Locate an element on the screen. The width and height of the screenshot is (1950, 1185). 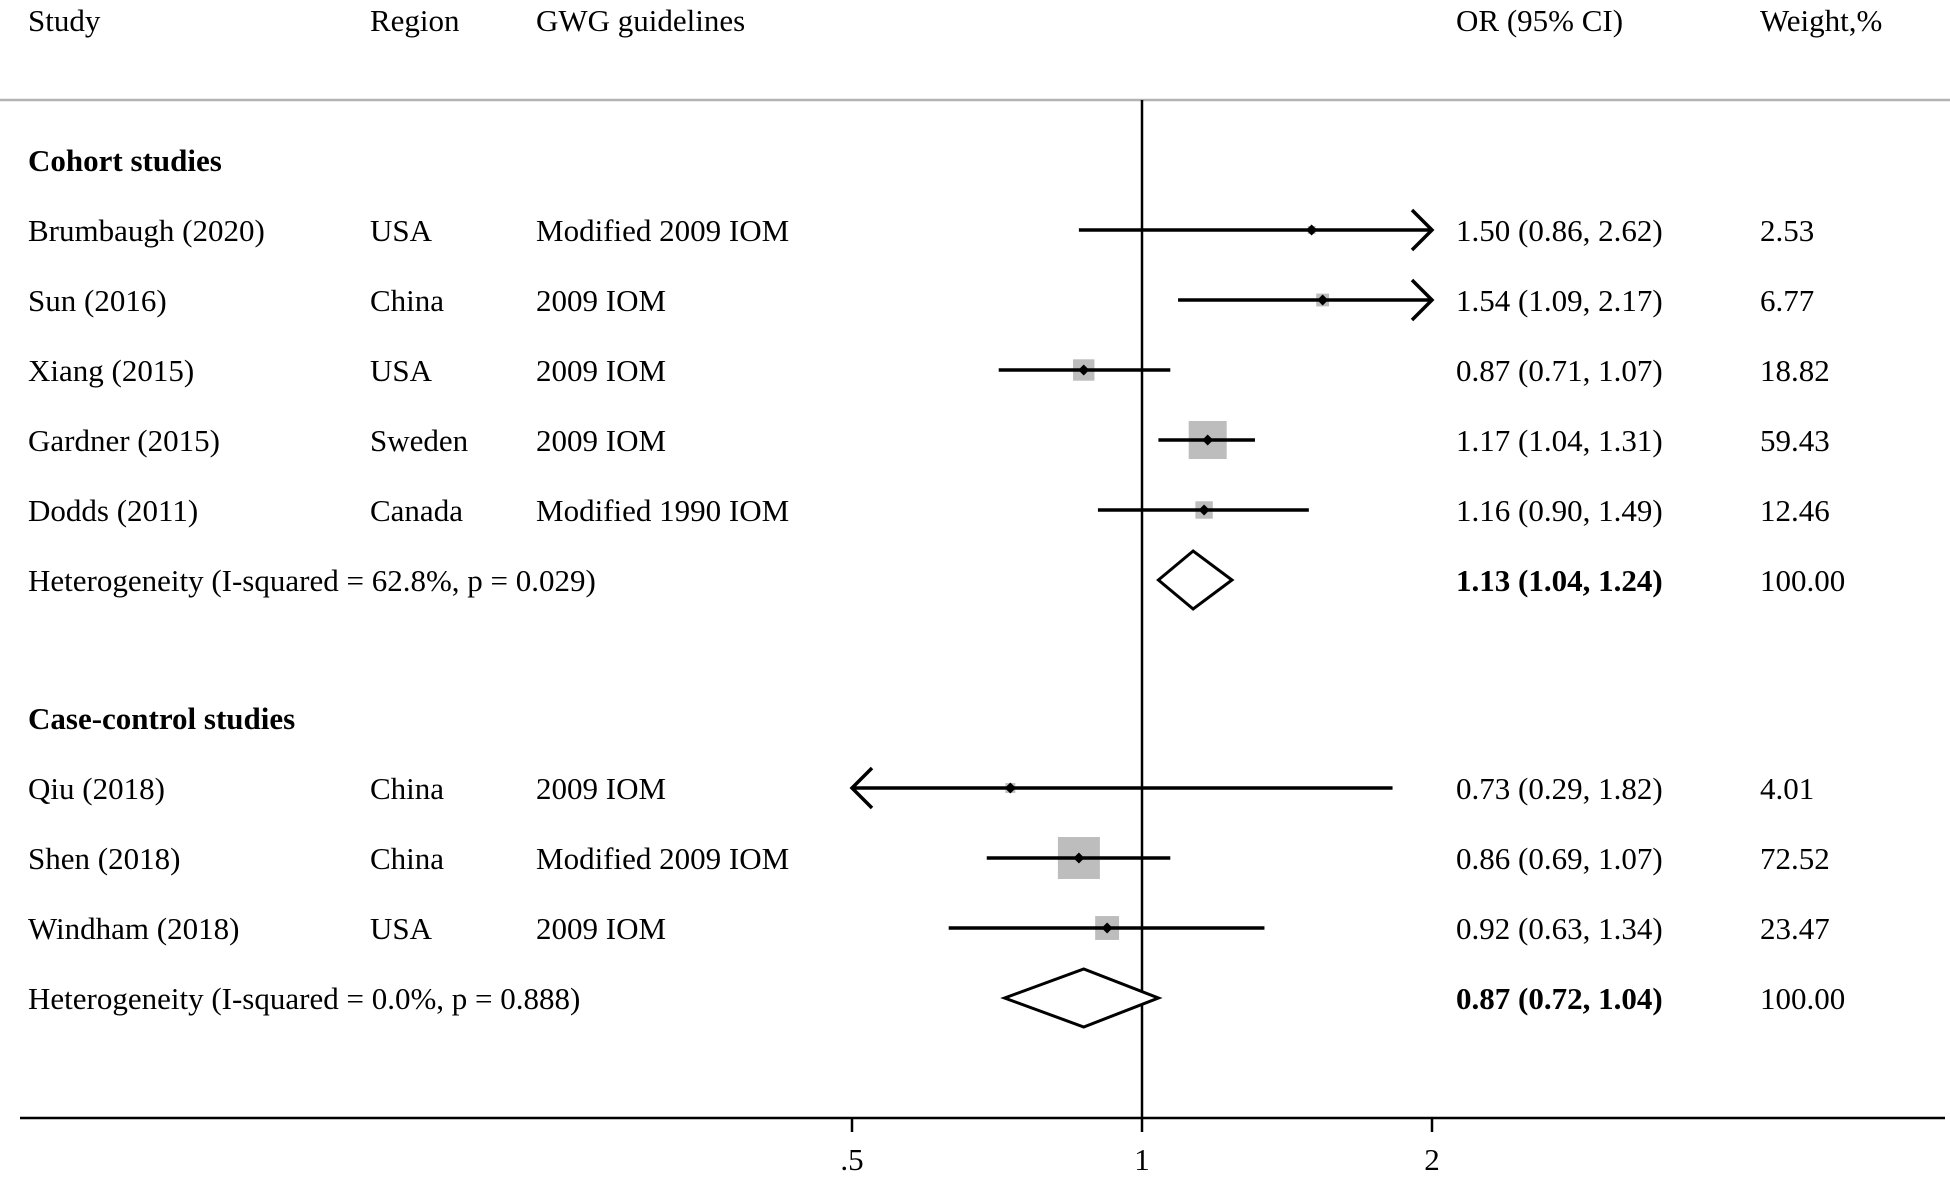
study-name: Qiu (2018) is located at coordinates (96, 788).